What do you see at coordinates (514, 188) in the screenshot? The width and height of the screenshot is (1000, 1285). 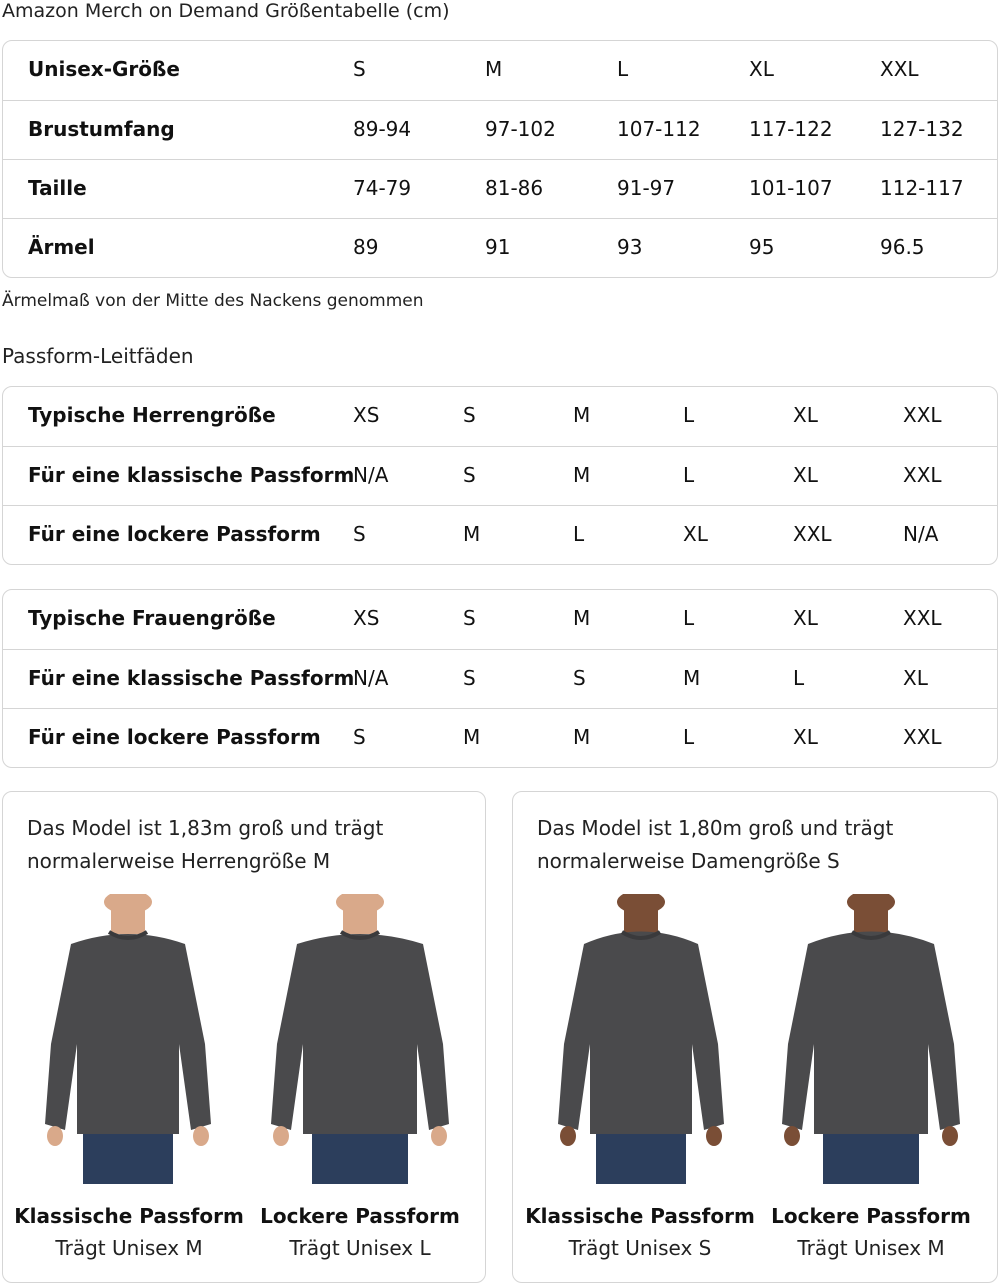 I see `table-cell: 81-86` at bounding box center [514, 188].